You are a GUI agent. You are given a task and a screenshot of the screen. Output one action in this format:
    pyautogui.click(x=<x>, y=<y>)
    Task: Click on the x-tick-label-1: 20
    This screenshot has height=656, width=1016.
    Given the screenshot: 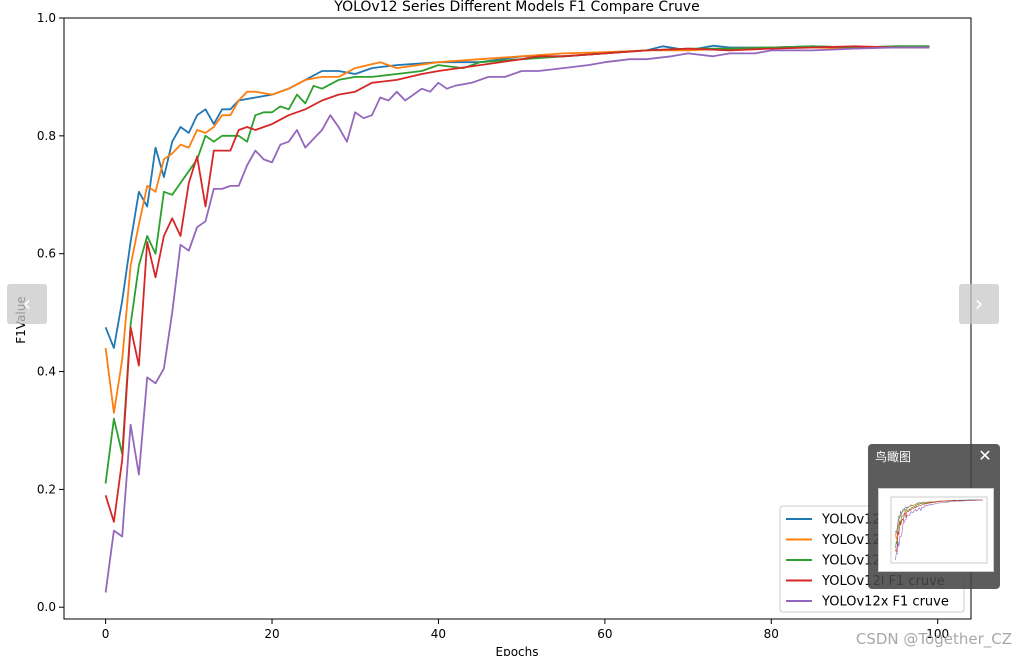 What is the action you would take?
    pyautogui.click(x=271, y=634)
    